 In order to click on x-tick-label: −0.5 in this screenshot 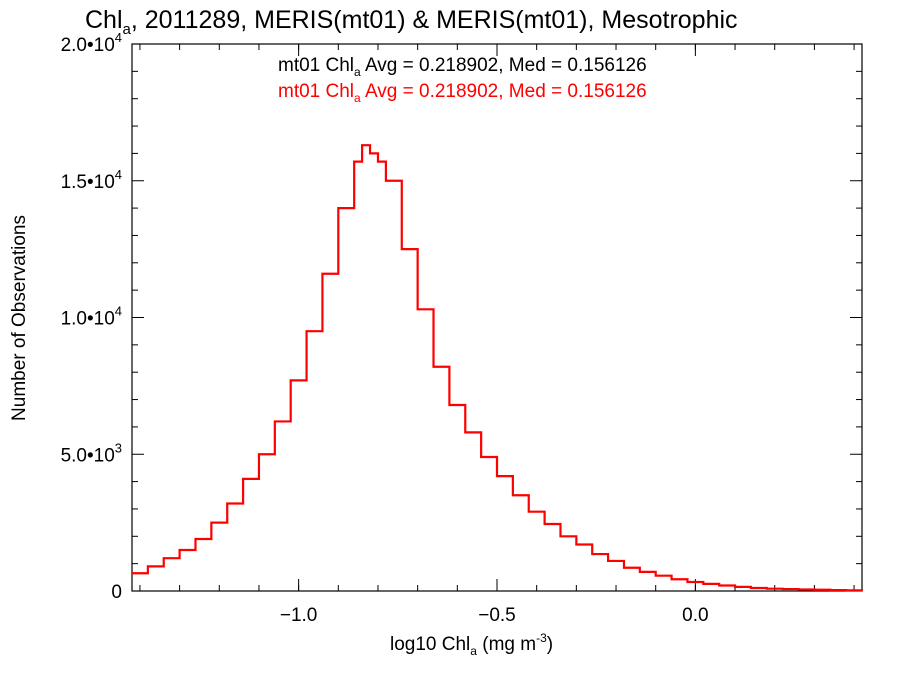, I will do `click(497, 615)`.